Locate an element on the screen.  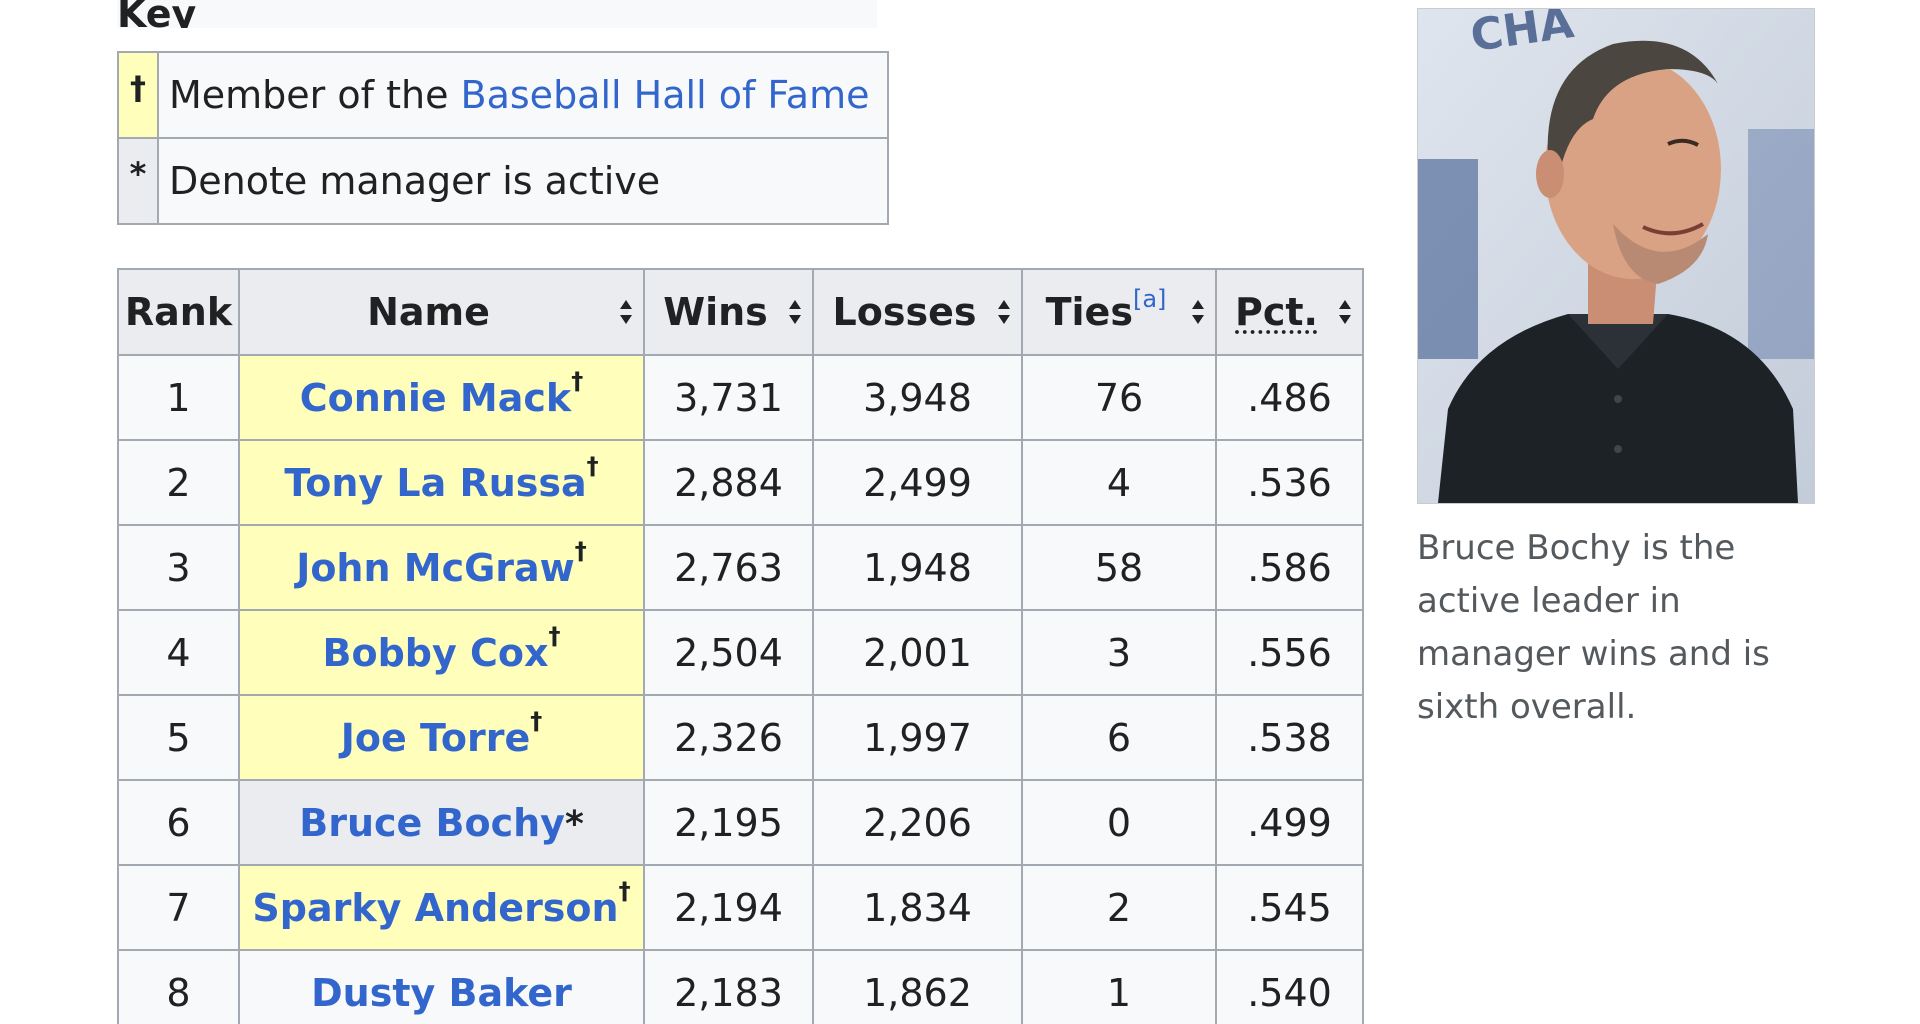
manager-link: Dusty Baker is located at coordinates (441, 992).